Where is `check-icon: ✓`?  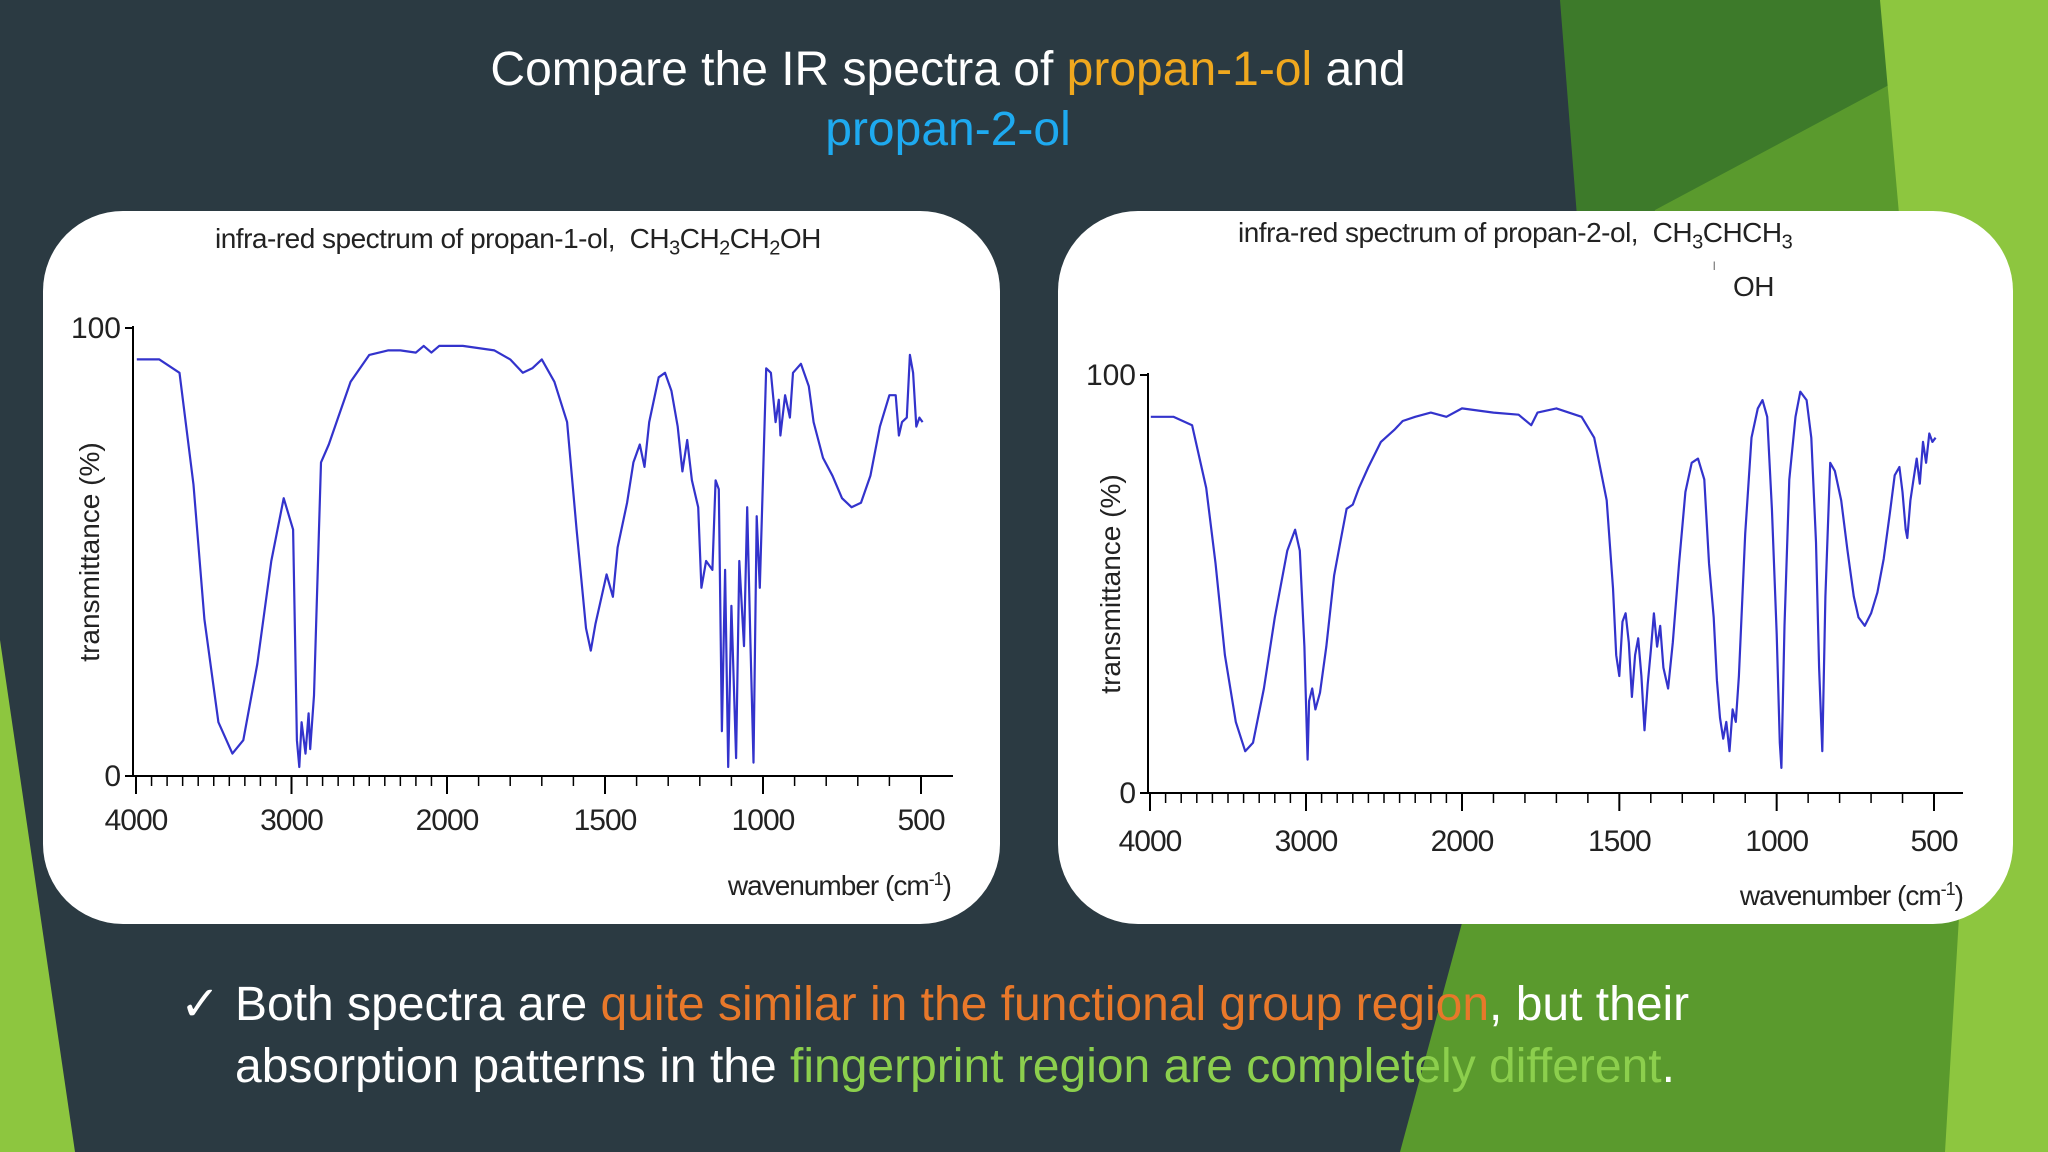 check-icon: ✓ is located at coordinates (200, 1004).